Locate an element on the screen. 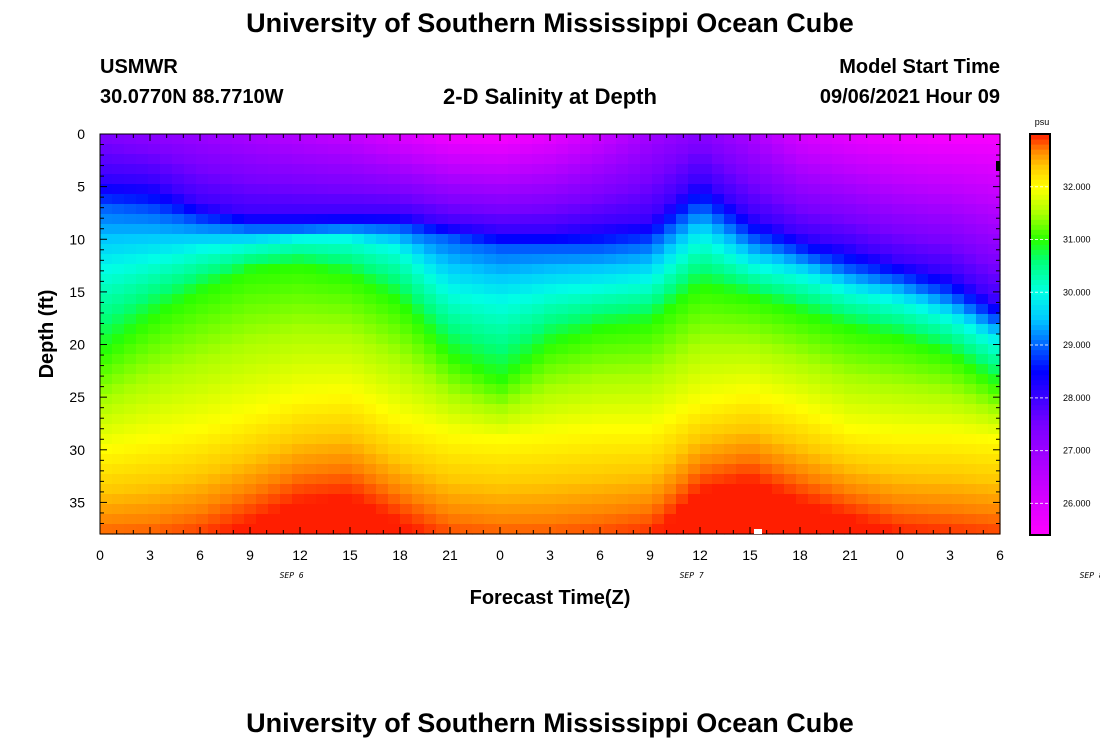 The image size is (1100, 750). date-label: SEP 7 is located at coordinates (692, 575).